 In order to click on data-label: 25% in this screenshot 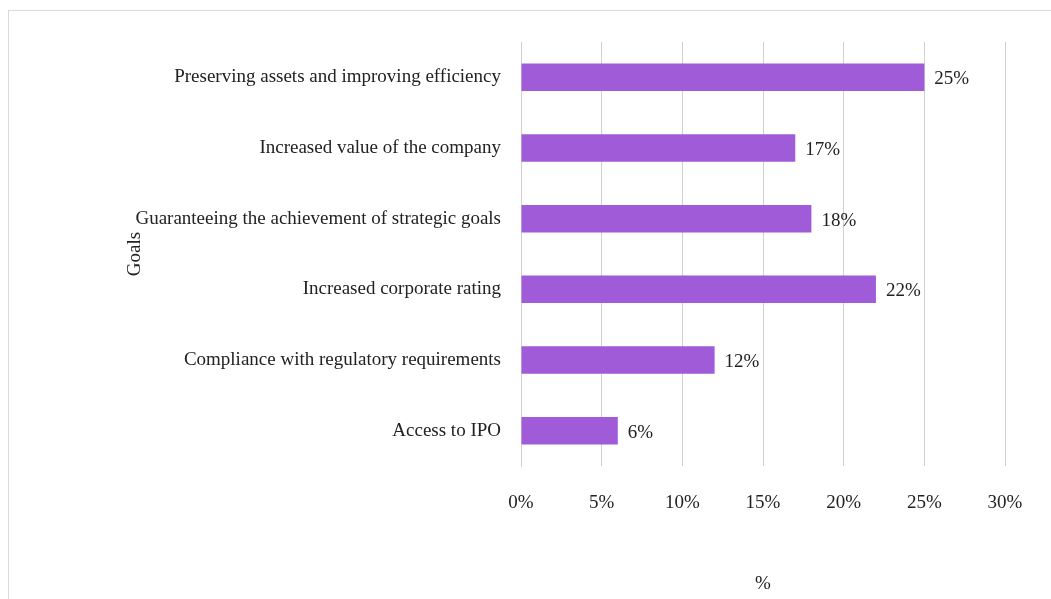, I will do `click(952, 78)`.